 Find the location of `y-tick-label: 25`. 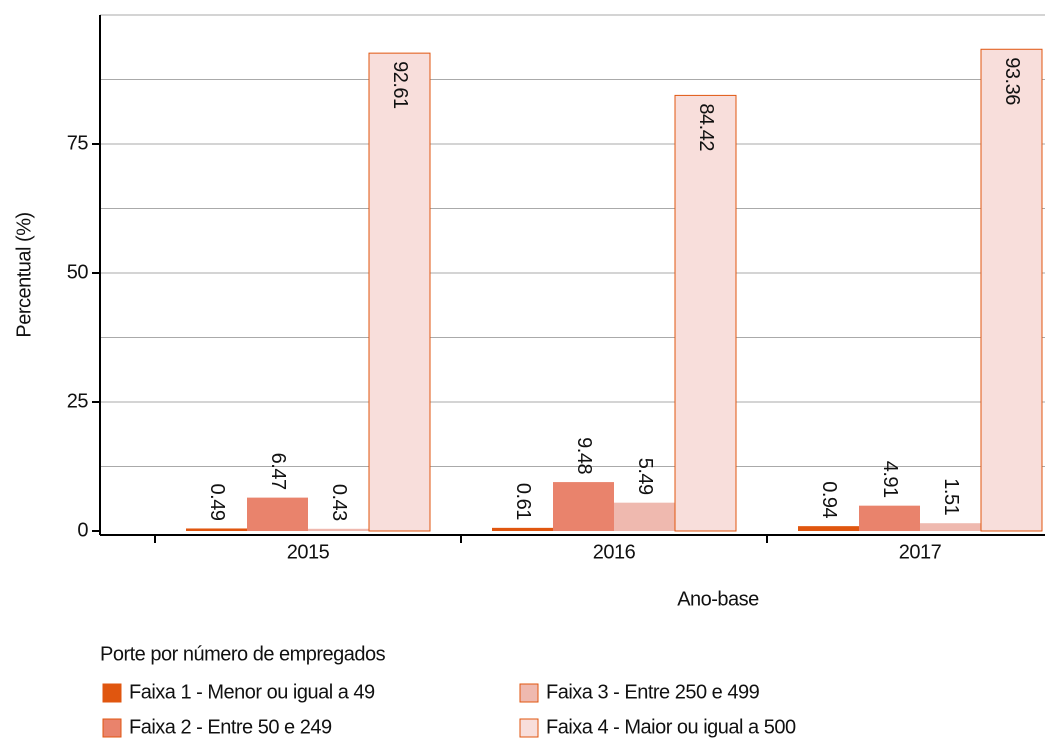

y-tick-label: 25 is located at coordinates (78, 401).